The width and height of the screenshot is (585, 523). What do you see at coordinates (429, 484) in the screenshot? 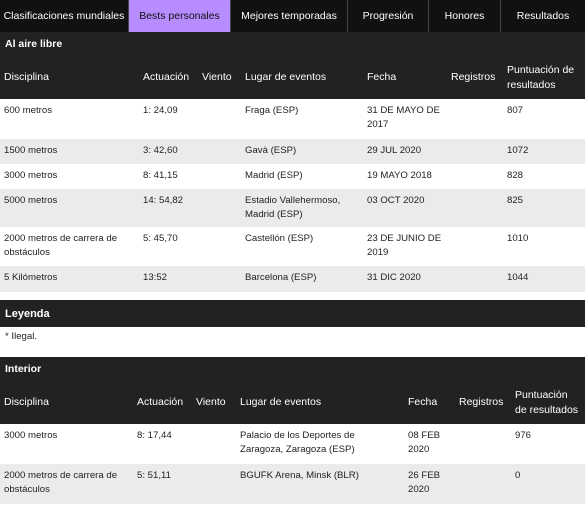
I see `date-cell: 26 FEB 2020` at bounding box center [429, 484].